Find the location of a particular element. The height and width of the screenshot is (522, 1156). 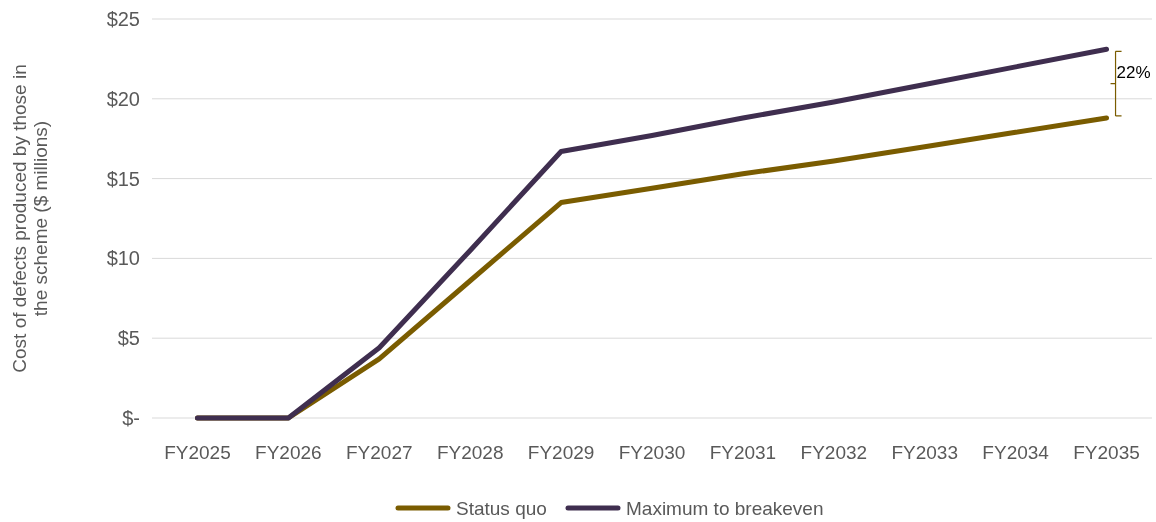

y-tick-label: $5 is located at coordinates (128, 338).